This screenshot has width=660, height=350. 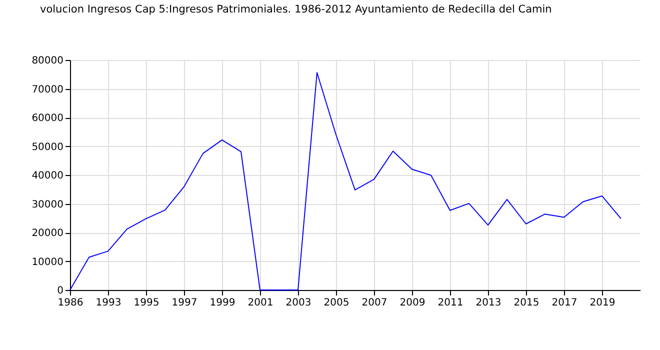 What do you see at coordinates (185, 303) in the screenshot?
I see `x-tick-label: 1997` at bounding box center [185, 303].